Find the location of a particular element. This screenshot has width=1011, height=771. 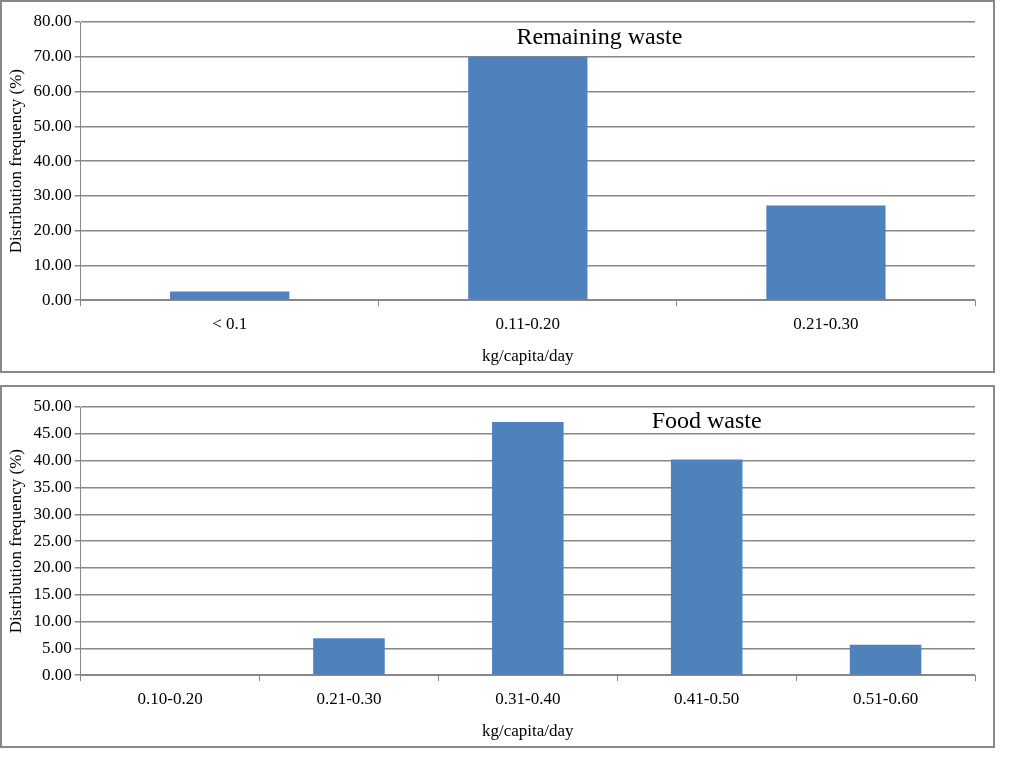

y-tick-label: 60.00 is located at coordinates (52, 91).